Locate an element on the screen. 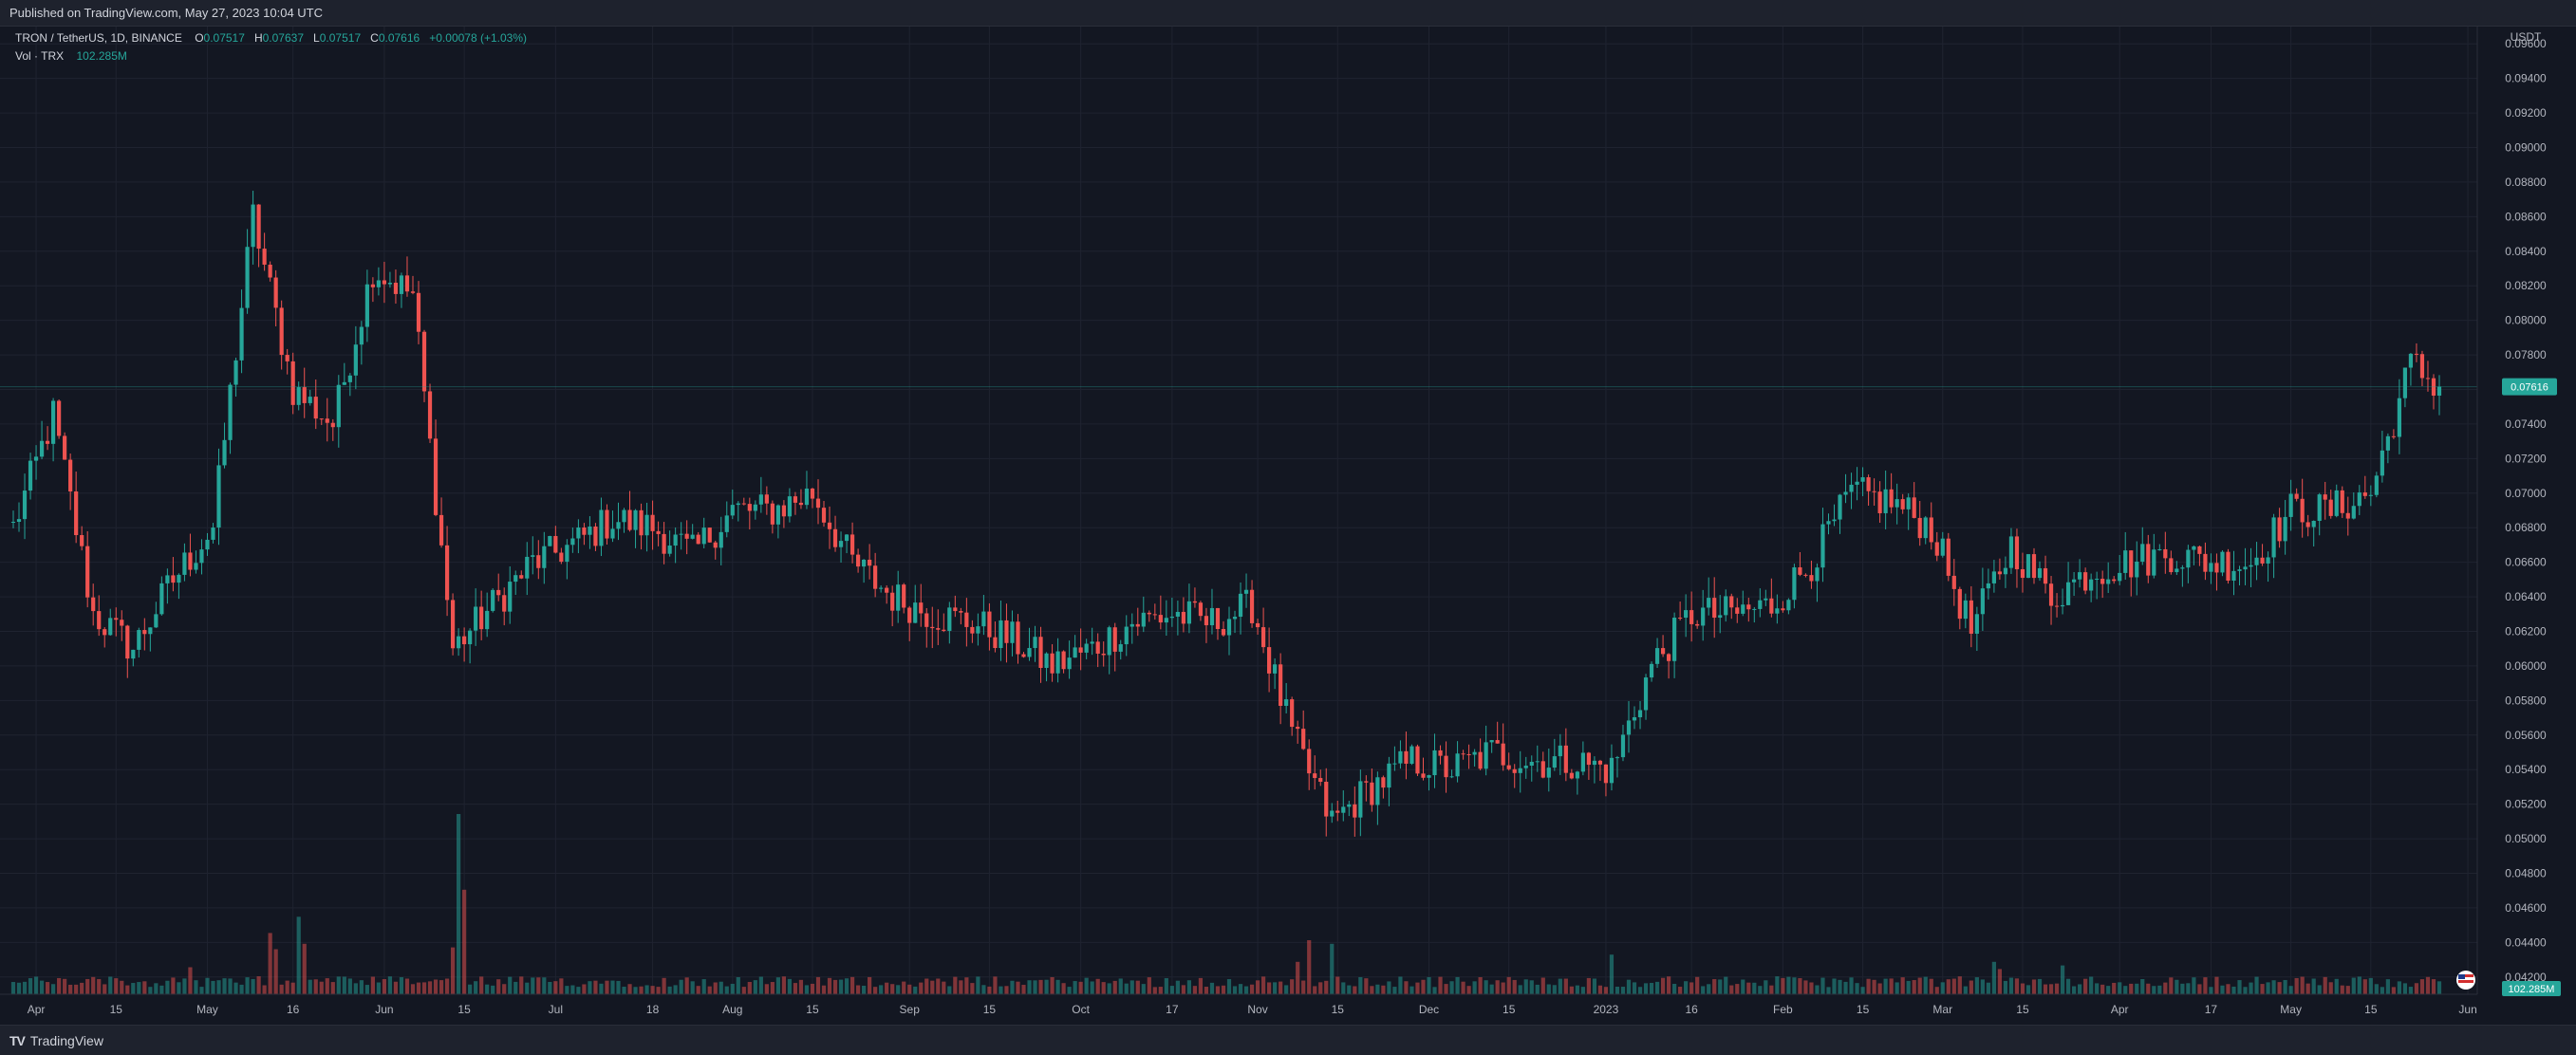  high-value: 0.07637 is located at coordinates (283, 38).